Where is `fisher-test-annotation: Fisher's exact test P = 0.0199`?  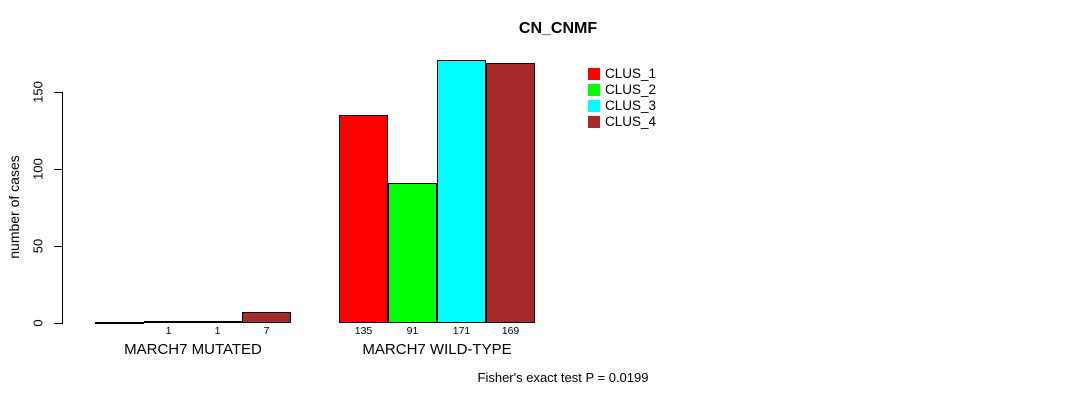 fisher-test-annotation: Fisher's exact test P = 0.0199 is located at coordinates (563, 377).